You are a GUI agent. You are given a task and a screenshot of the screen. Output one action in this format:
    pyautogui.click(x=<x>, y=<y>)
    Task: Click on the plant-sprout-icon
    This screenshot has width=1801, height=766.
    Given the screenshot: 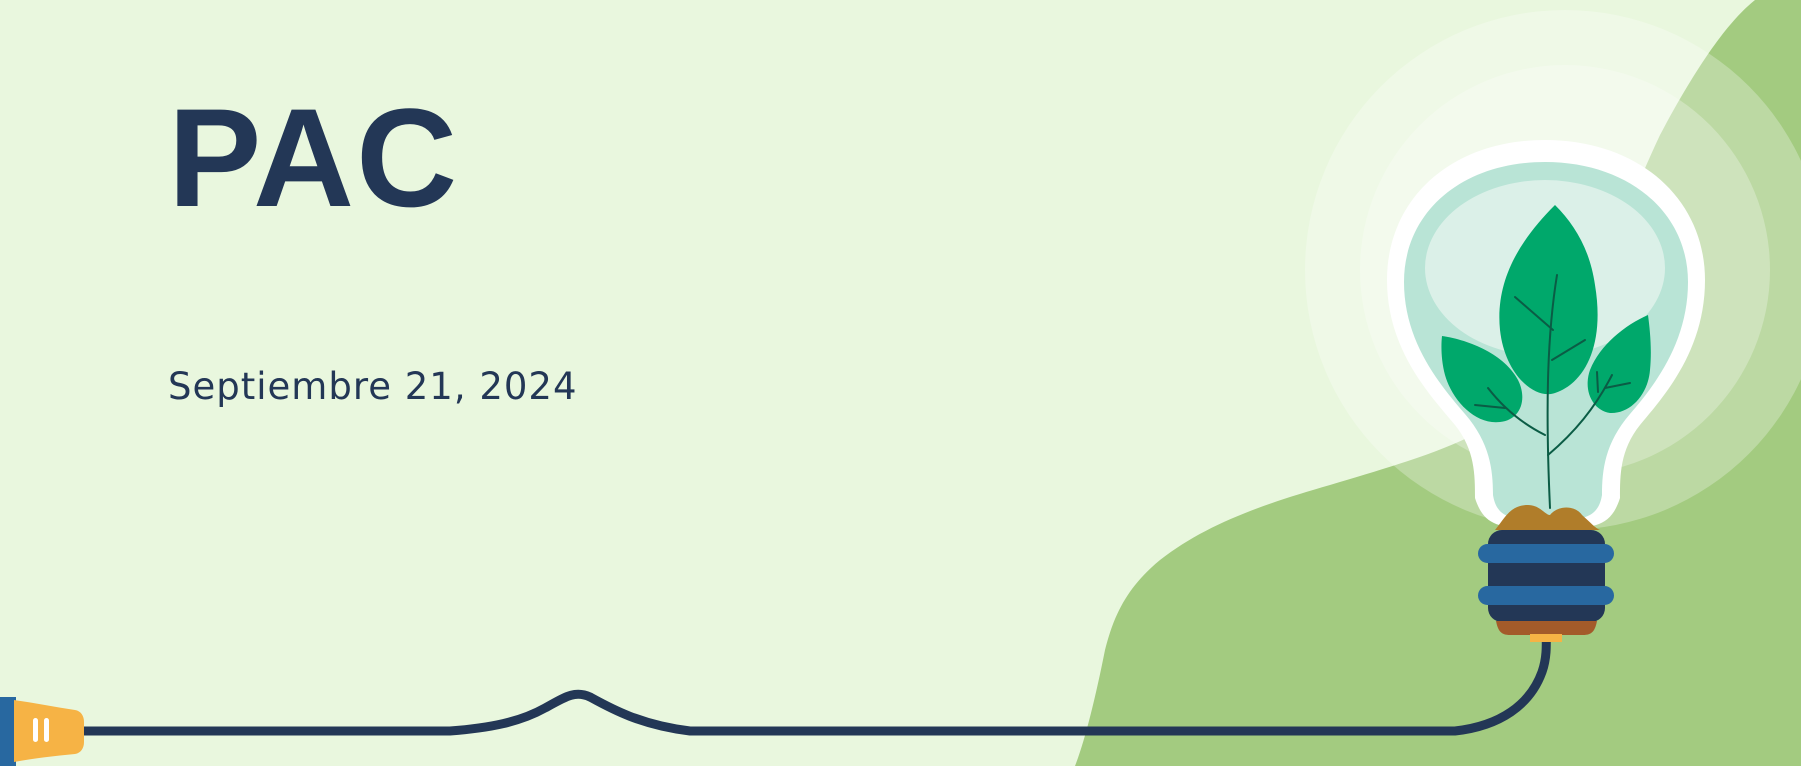 What is the action you would take?
    pyautogui.click(x=1546, y=357)
    